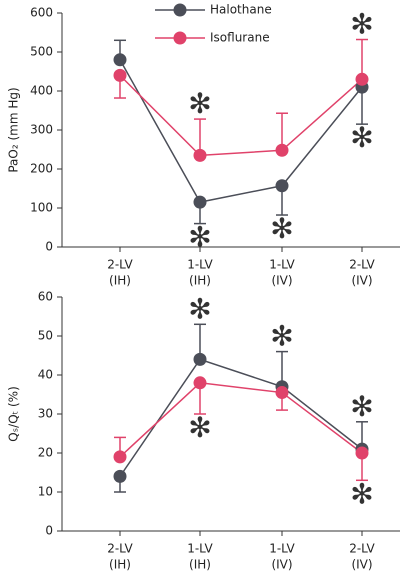 The height and width of the screenshot is (572, 410). Describe the element at coordinates (45, 297) in the screenshot. I see `y-tick-label: 60` at that location.